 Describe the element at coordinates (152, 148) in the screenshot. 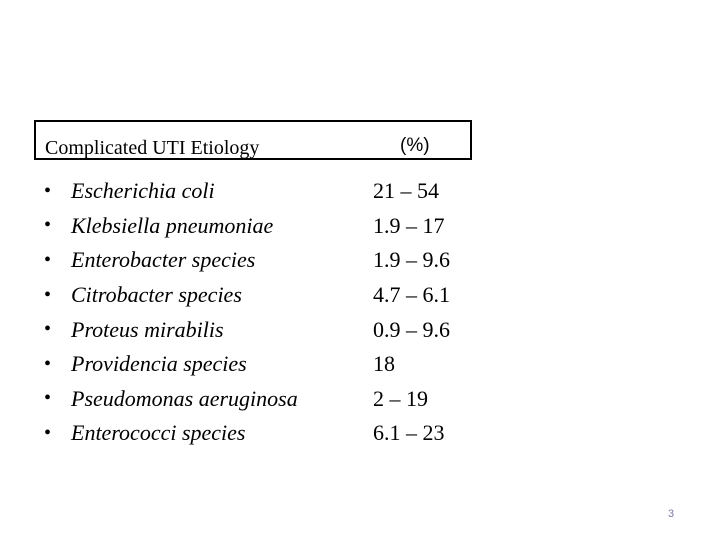

I see `header-title: Complicated UTI Etiology` at that location.